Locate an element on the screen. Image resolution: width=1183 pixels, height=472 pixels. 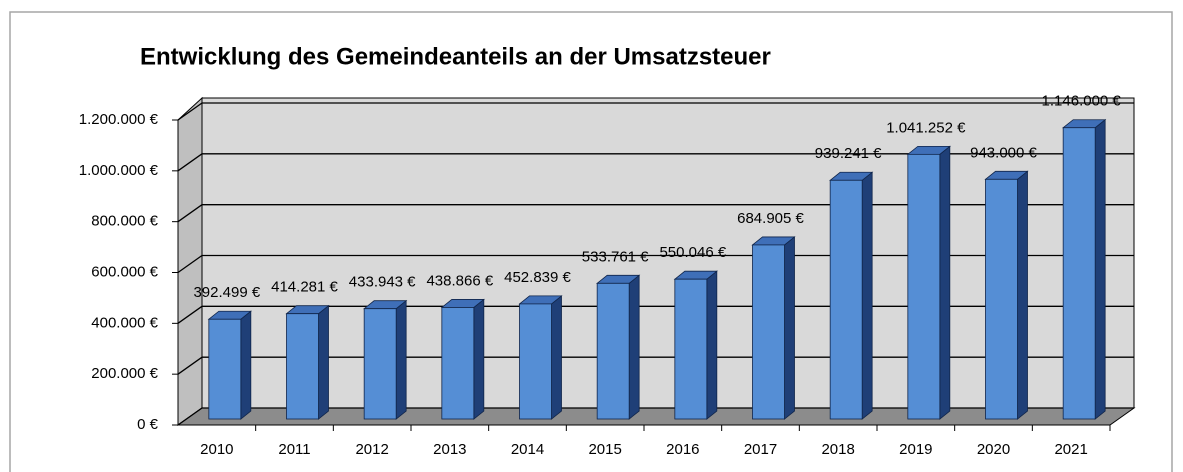
value-label: 414.281 € is located at coordinates (304, 287).